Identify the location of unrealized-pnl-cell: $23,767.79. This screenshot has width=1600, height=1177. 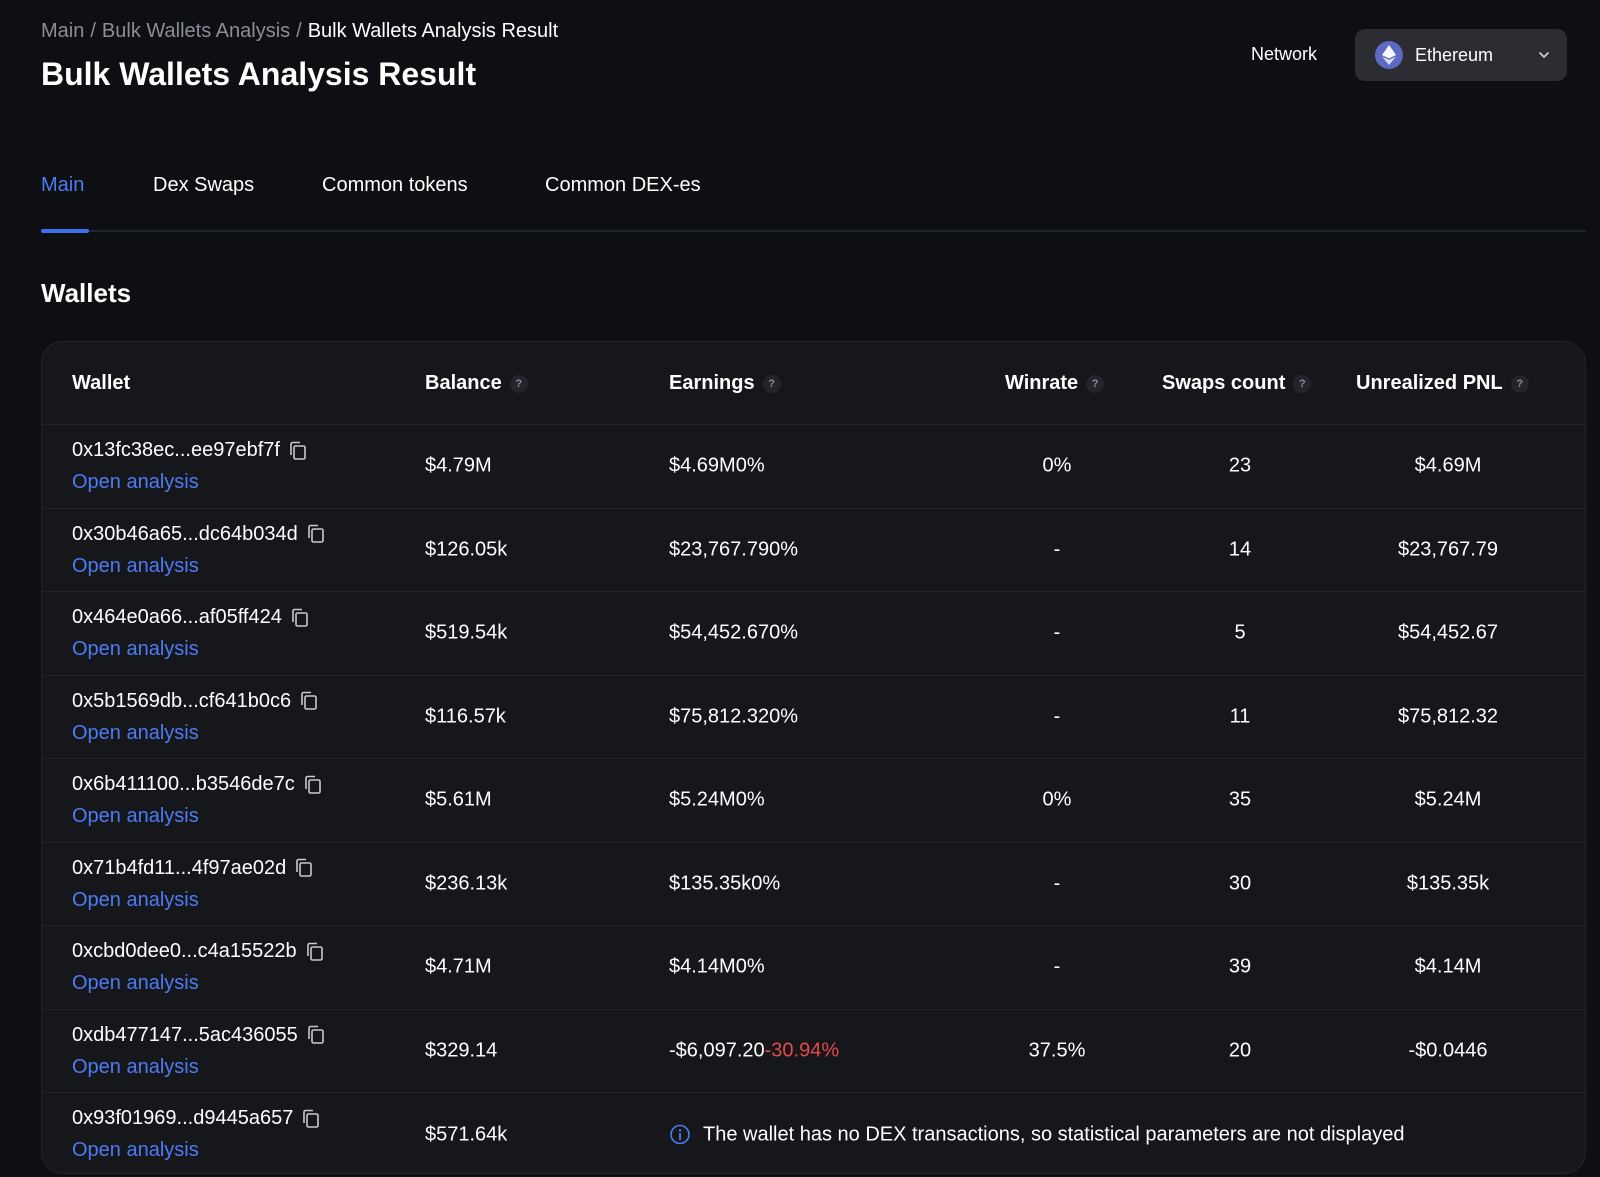
(1448, 549).